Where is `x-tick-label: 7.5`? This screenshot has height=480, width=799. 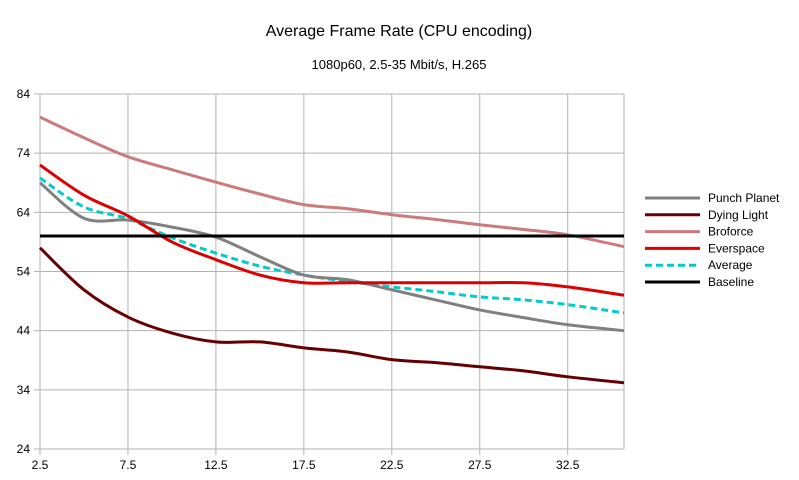 x-tick-label: 7.5 is located at coordinates (128, 465).